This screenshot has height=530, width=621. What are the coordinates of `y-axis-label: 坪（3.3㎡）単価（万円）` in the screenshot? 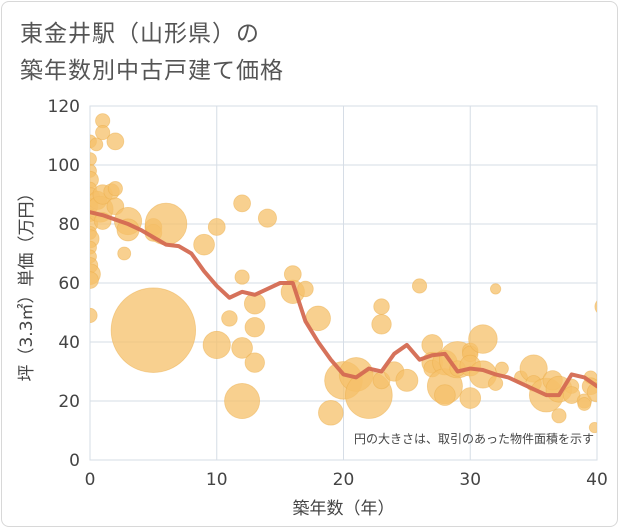 It's located at (27, 282).